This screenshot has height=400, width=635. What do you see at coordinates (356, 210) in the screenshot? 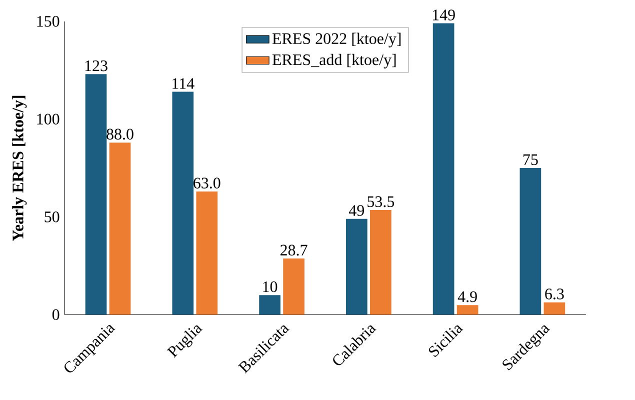
I see `data-label: 49` at bounding box center [356, 210].